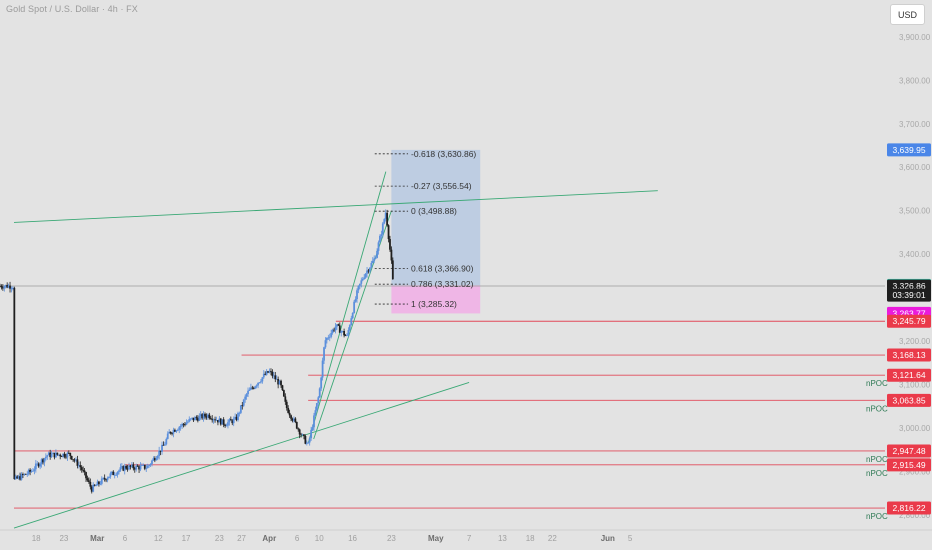  I want to click on y-tick-label: 3,100.00, so click(915, 385).